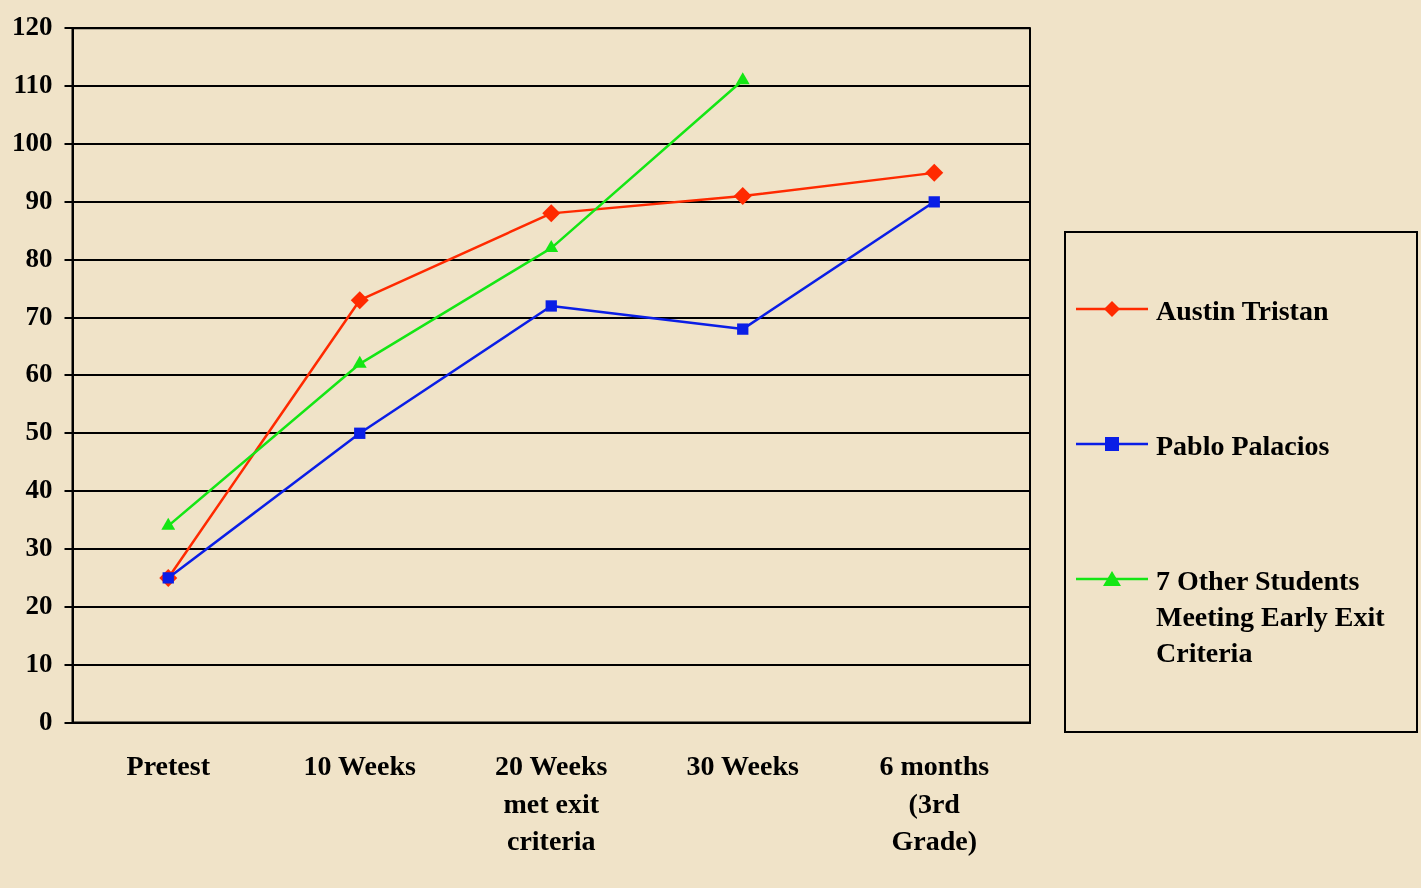 The image size is (1421, 888). I want to click on y-tick-label: 50, so click(39, 431).